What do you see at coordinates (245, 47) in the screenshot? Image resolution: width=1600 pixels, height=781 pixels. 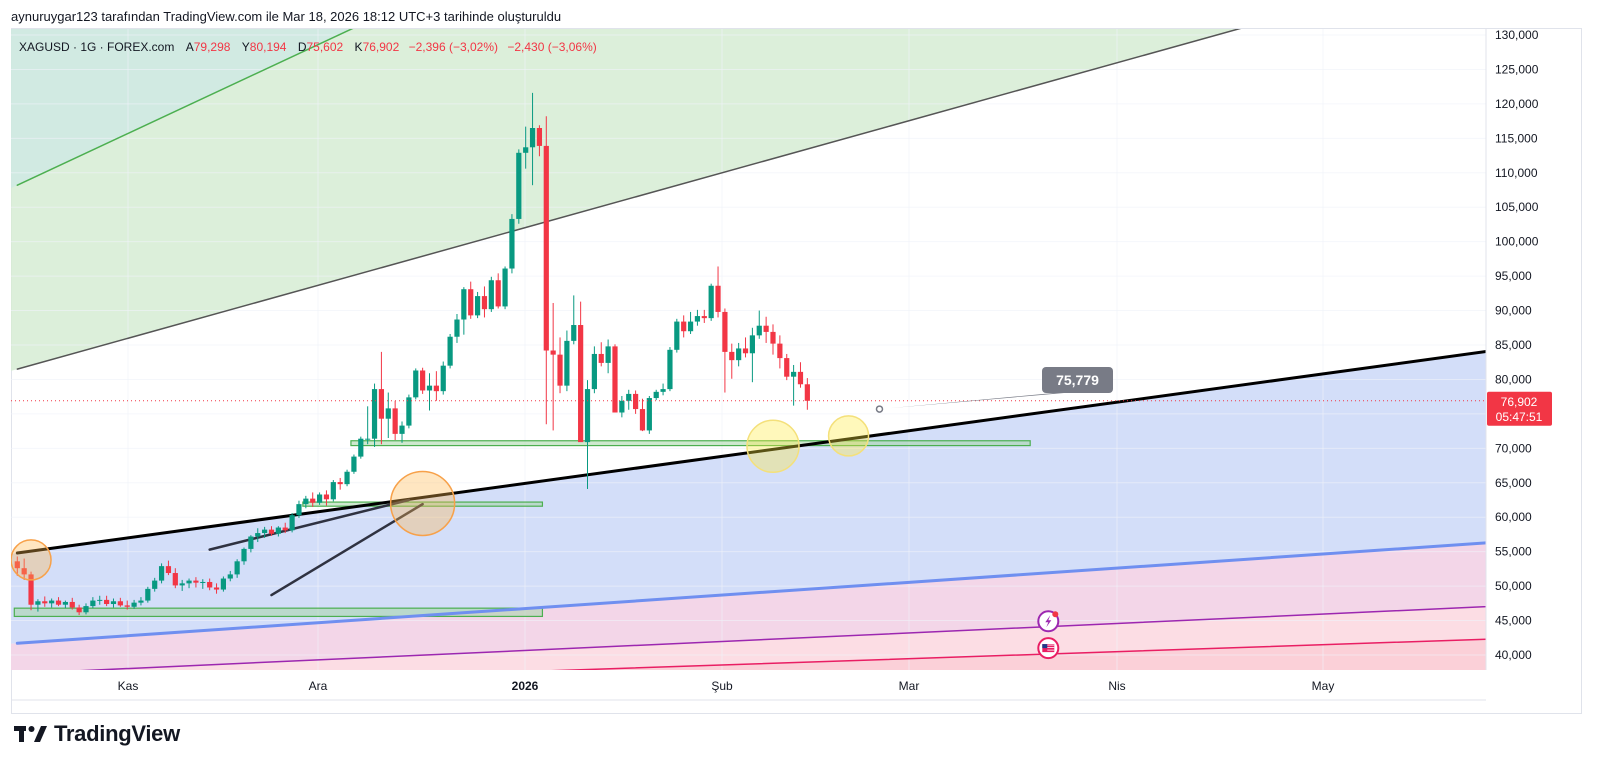 I see `legend-high-label: Y` at bounding box center [245, 47].